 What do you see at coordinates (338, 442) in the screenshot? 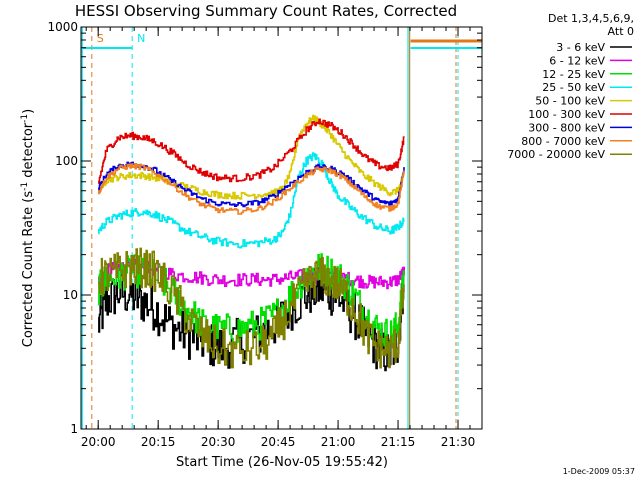
I see `x-tick-label: 21:00` at bounding box center [338, 442].